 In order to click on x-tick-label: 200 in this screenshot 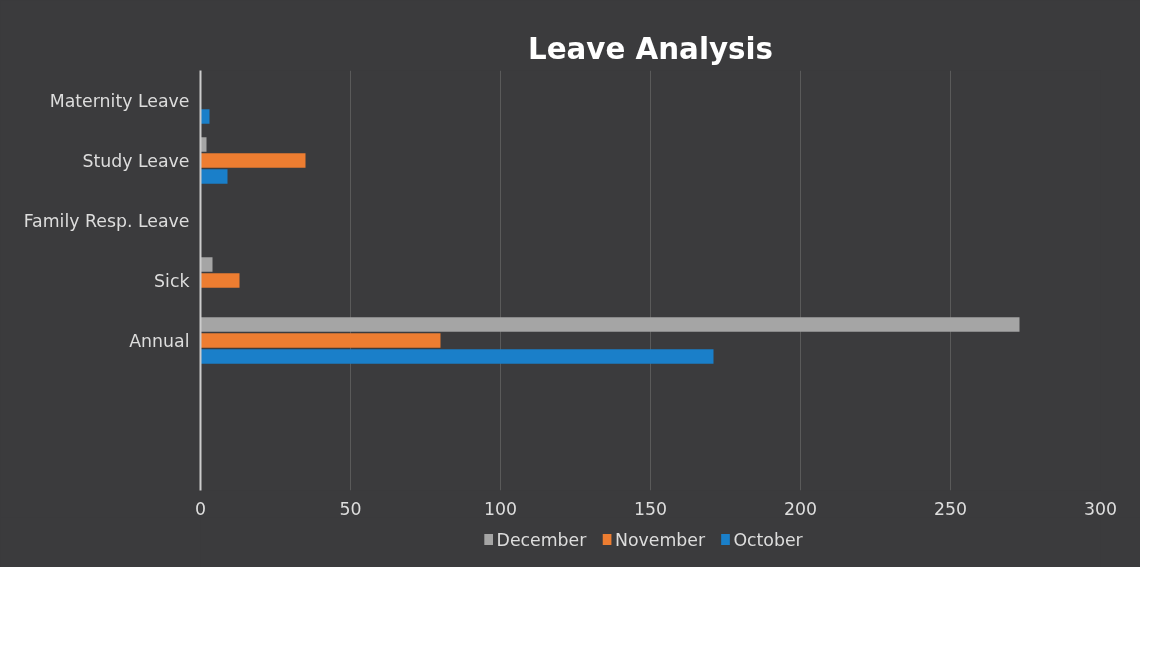, I will do `click(800, 508)`.